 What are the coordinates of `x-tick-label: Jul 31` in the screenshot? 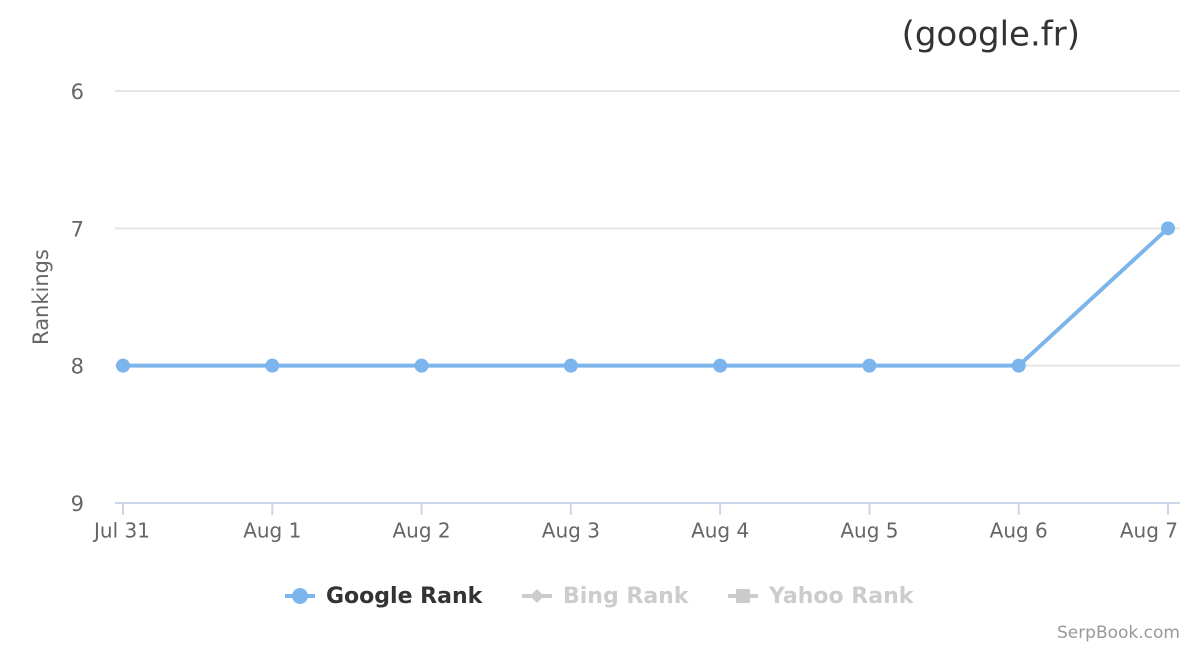 It's located at (121, 531).